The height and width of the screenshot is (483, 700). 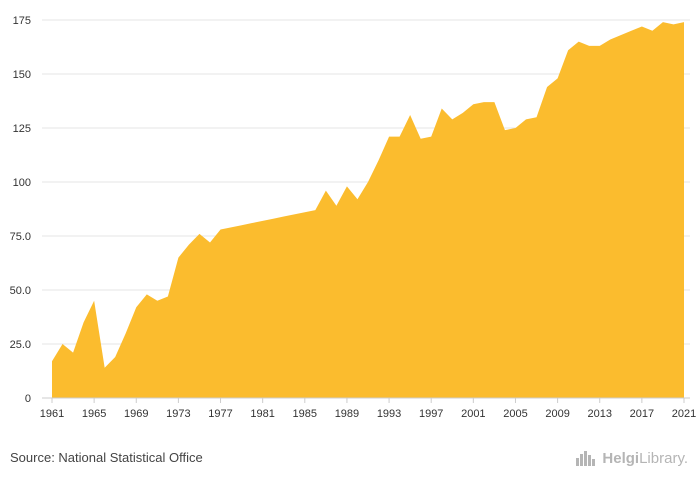 What do you see at coordinates (94, 414) in the screenshot?
I see `x-tick-label: 1965` at bounding box center [94, 414].